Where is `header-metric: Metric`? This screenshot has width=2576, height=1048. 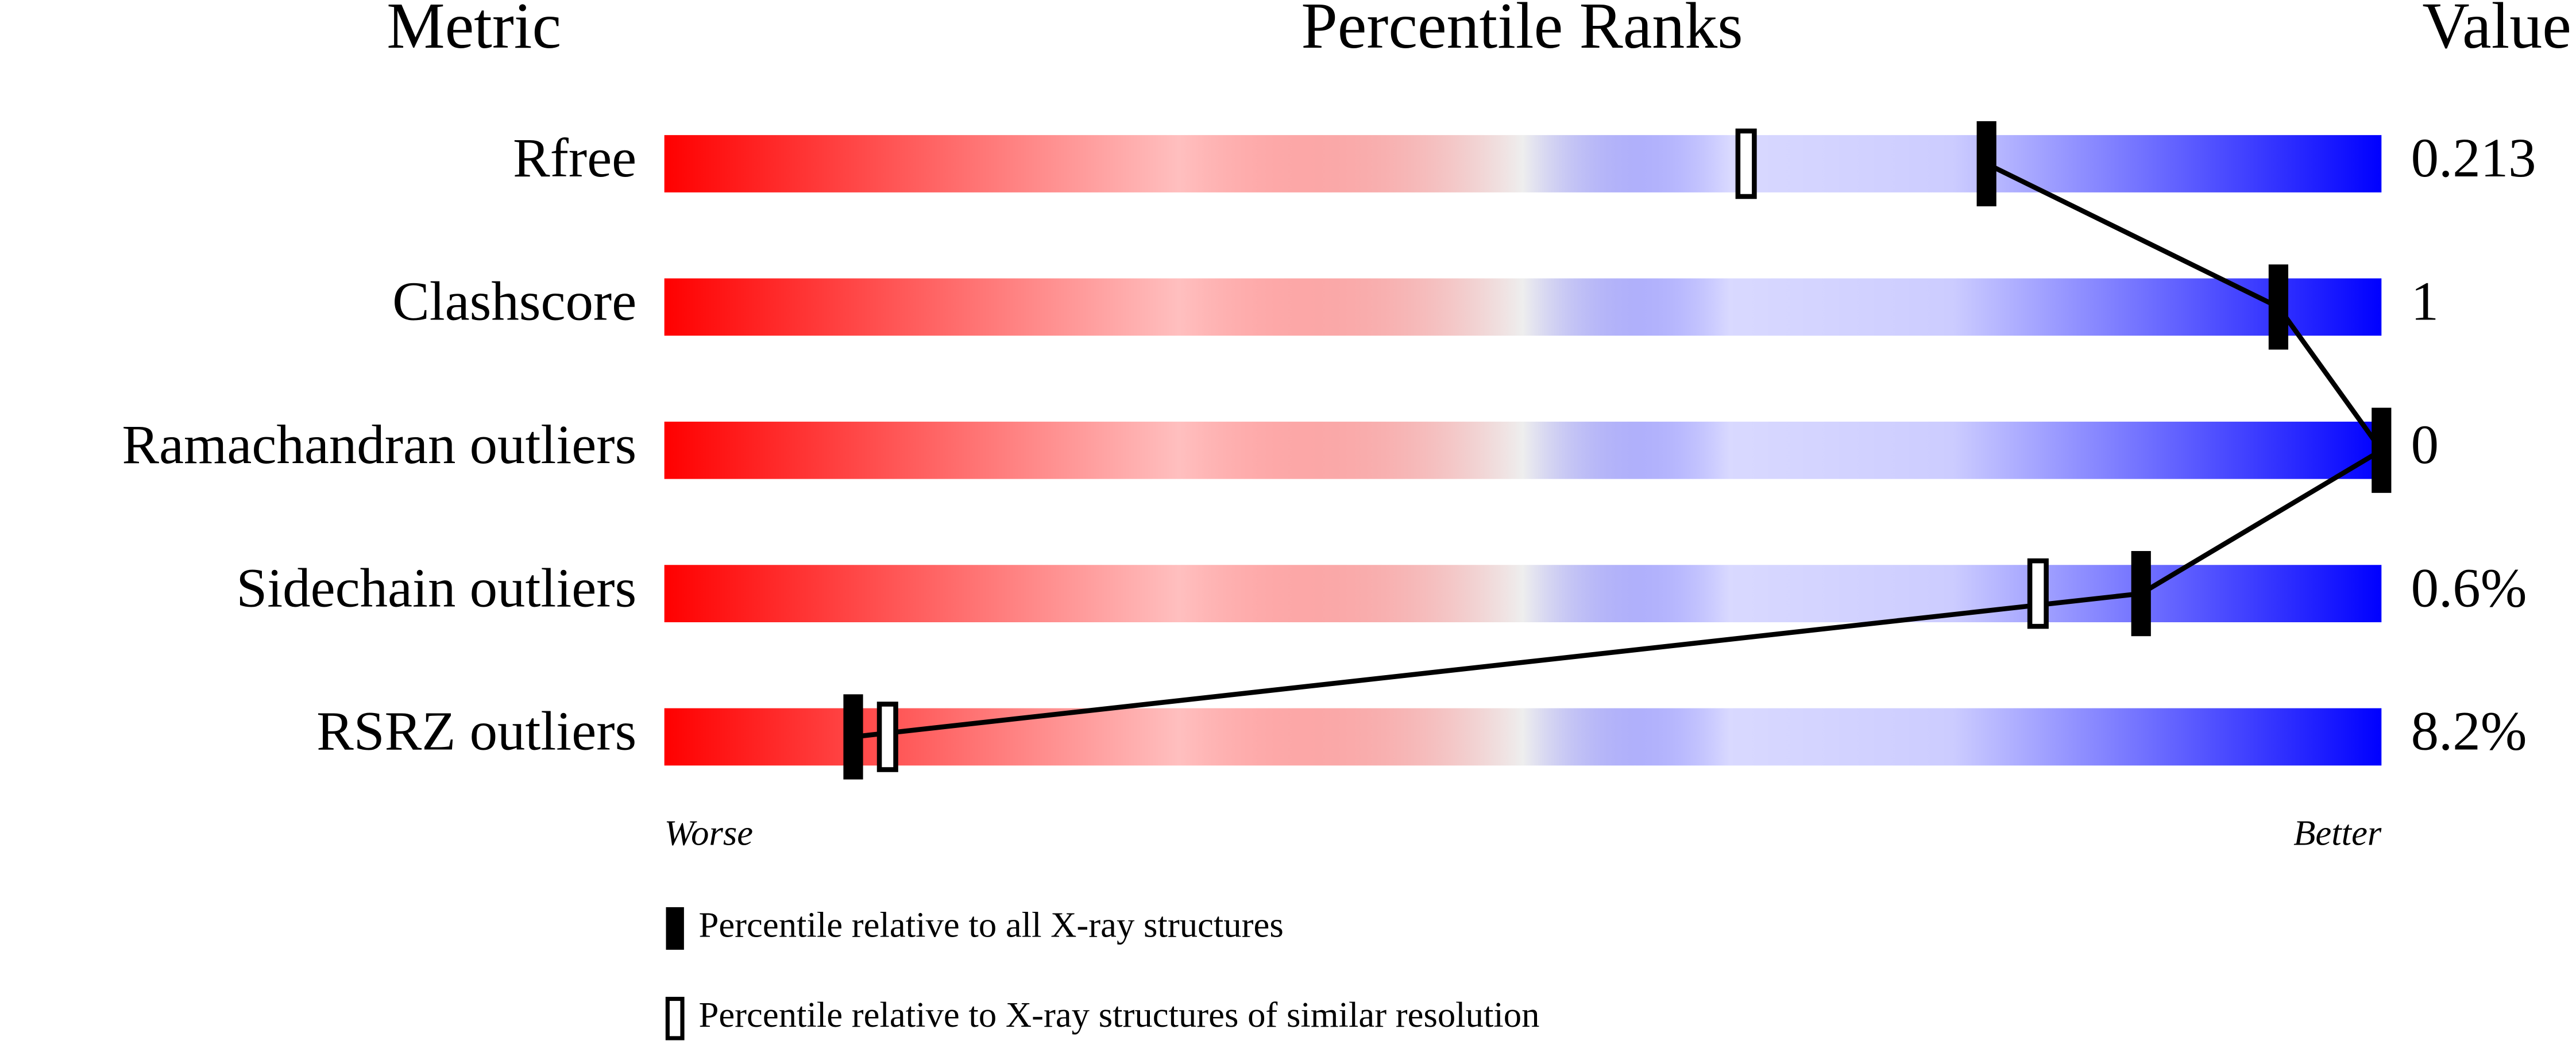
header-metric: Metric is located at coordinates (474, 31).